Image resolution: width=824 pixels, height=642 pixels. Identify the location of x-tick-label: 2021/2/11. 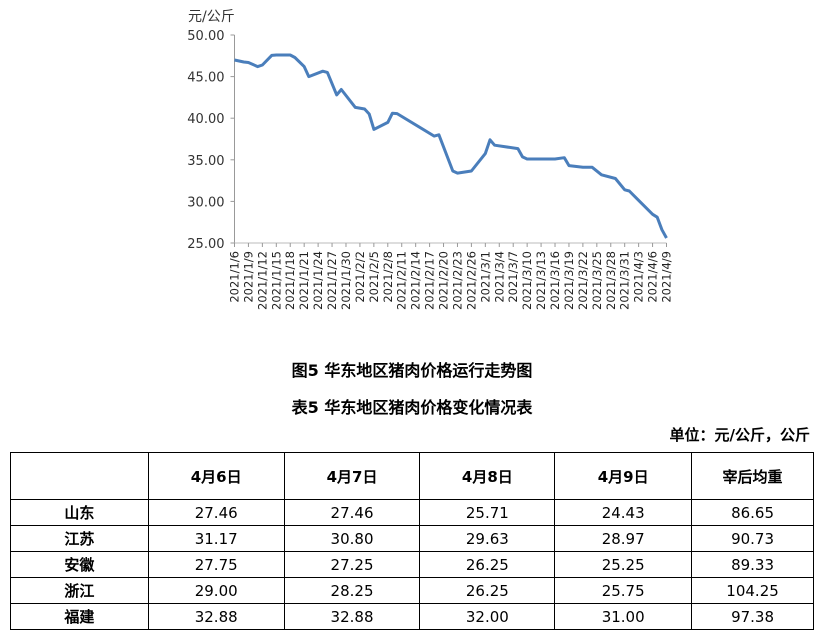
(402, 280).